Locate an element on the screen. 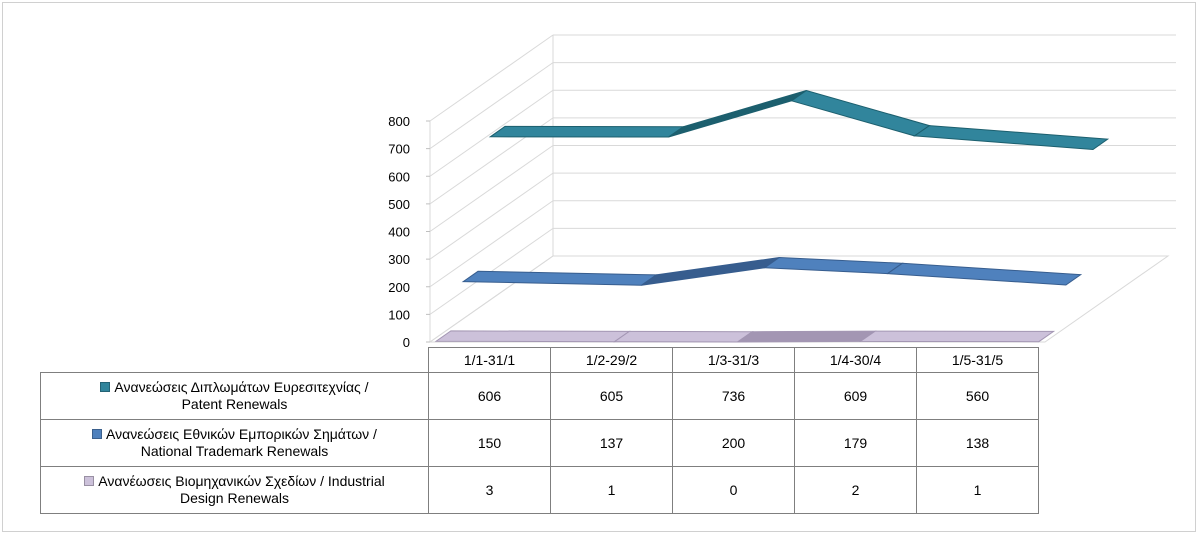 This screenshot has height=536, width=1200. table-corner is located at coordinates (234, 360).